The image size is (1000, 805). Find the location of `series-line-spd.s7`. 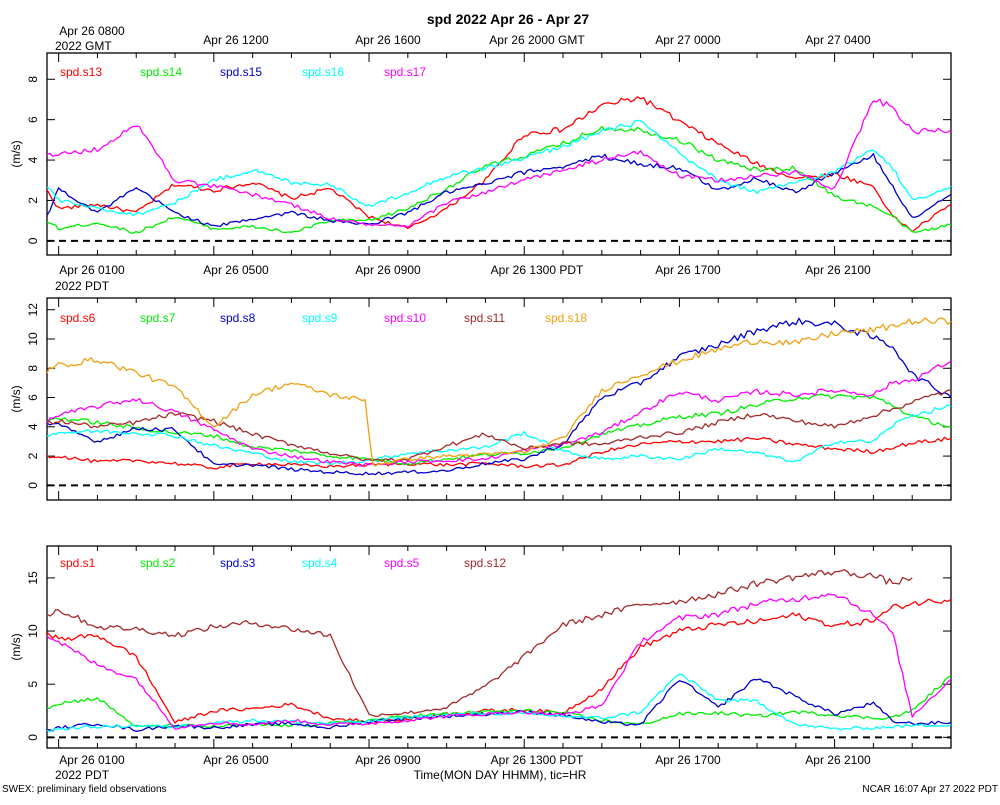

series-line-spd.s7 is located at coordinates (498, 429).